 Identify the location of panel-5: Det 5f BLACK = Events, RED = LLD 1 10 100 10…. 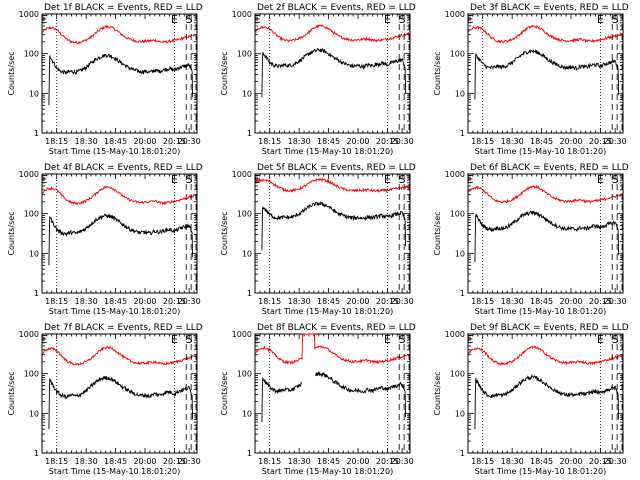
(318, 239).